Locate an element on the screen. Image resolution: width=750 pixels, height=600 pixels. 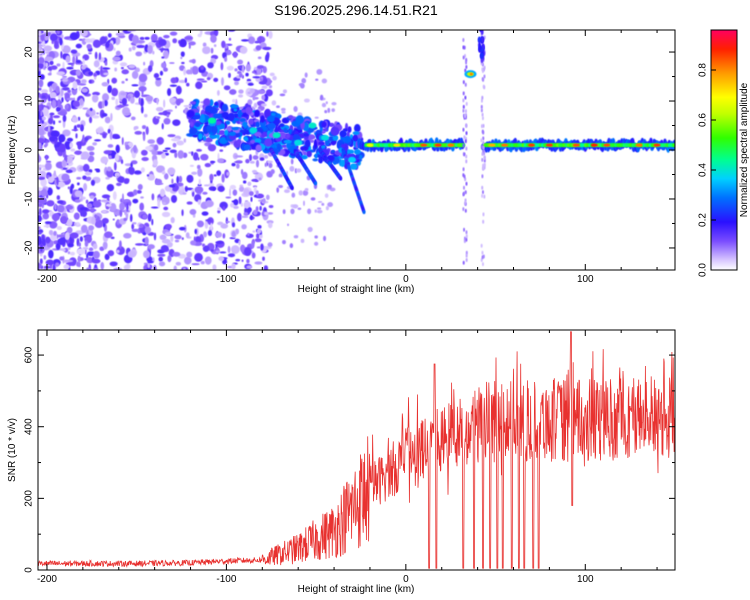
snr-xtick-label-0: 0 is located at coordinates (406, 579).